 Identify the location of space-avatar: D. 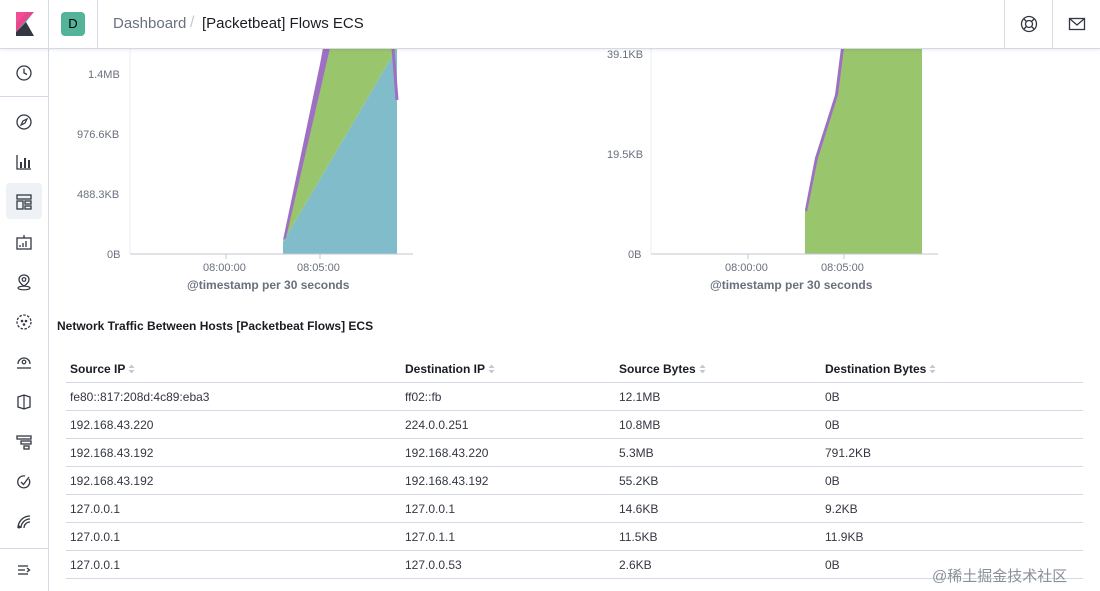
(73, 24).